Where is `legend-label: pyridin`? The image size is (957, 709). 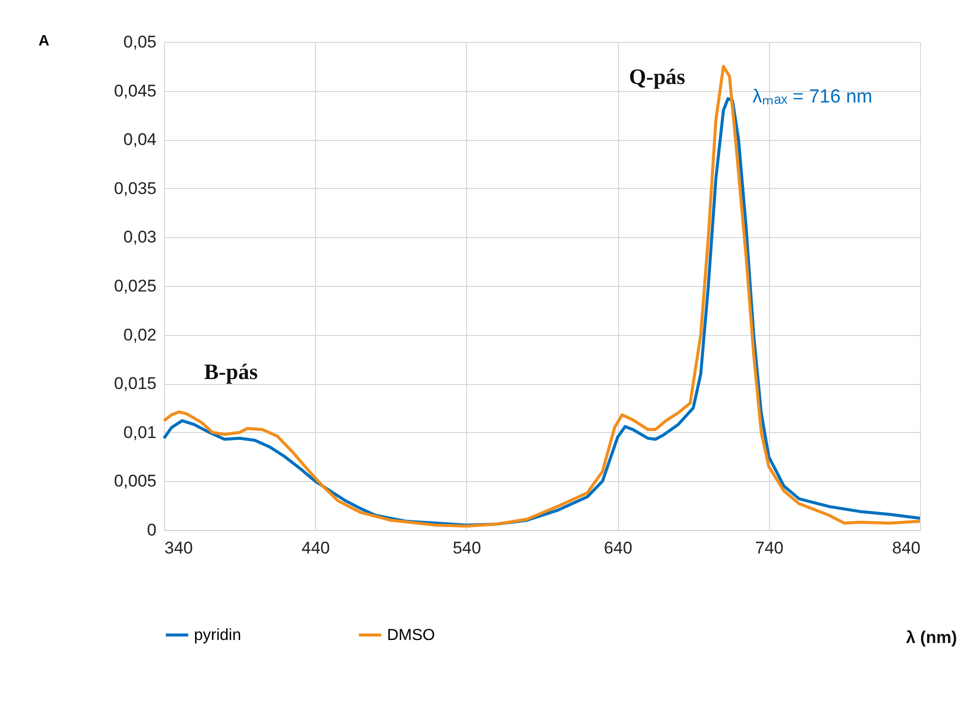
legend-label: pyridin is located at coordinates (218, 635).